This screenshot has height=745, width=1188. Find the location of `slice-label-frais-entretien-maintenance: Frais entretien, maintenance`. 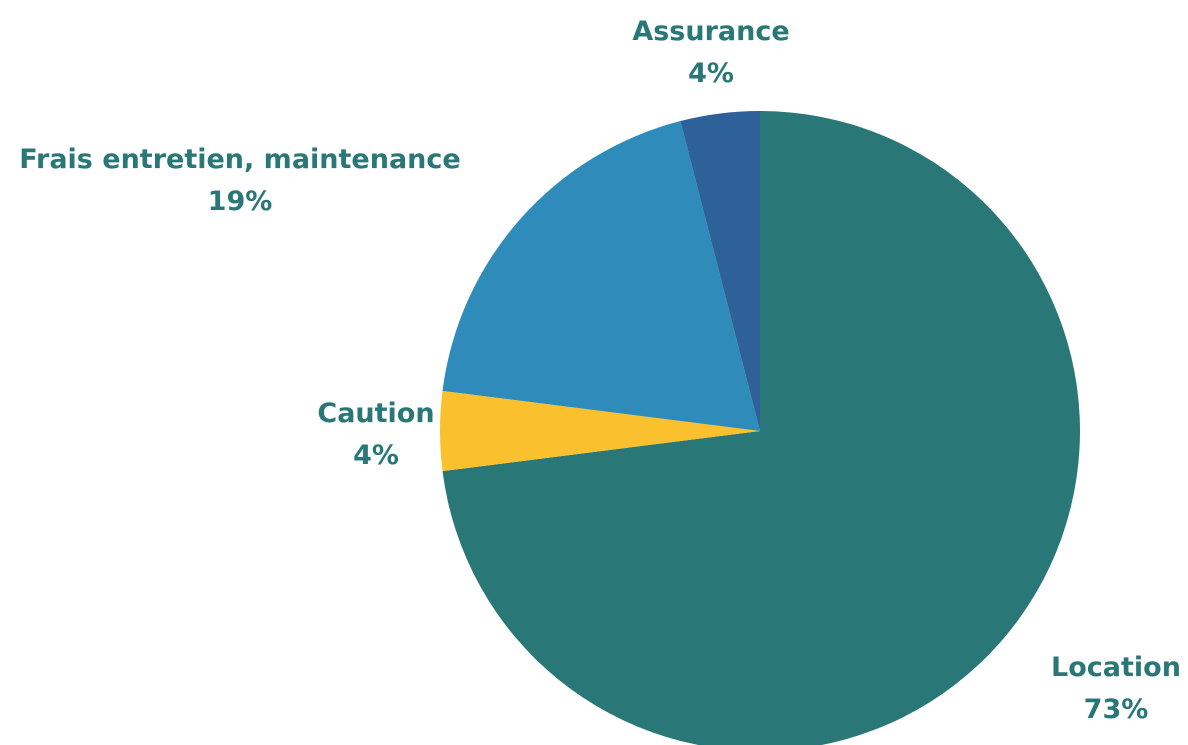

slice-label-frais-entretien-maintenance: Frais entretien, maintenance is located at coordinates (239, 159).